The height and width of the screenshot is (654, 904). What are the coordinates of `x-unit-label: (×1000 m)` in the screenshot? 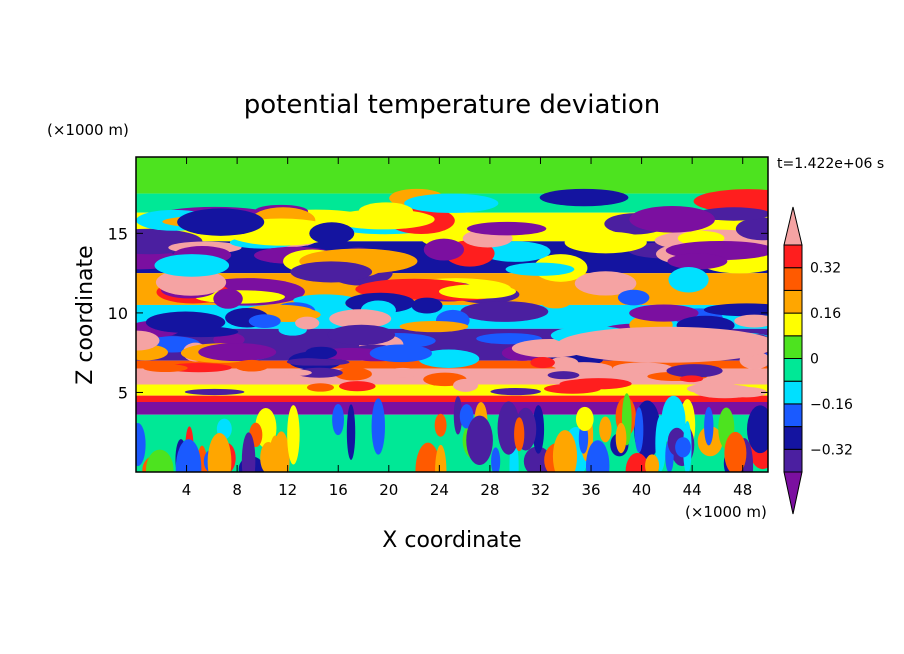 It's located at (726, 512).